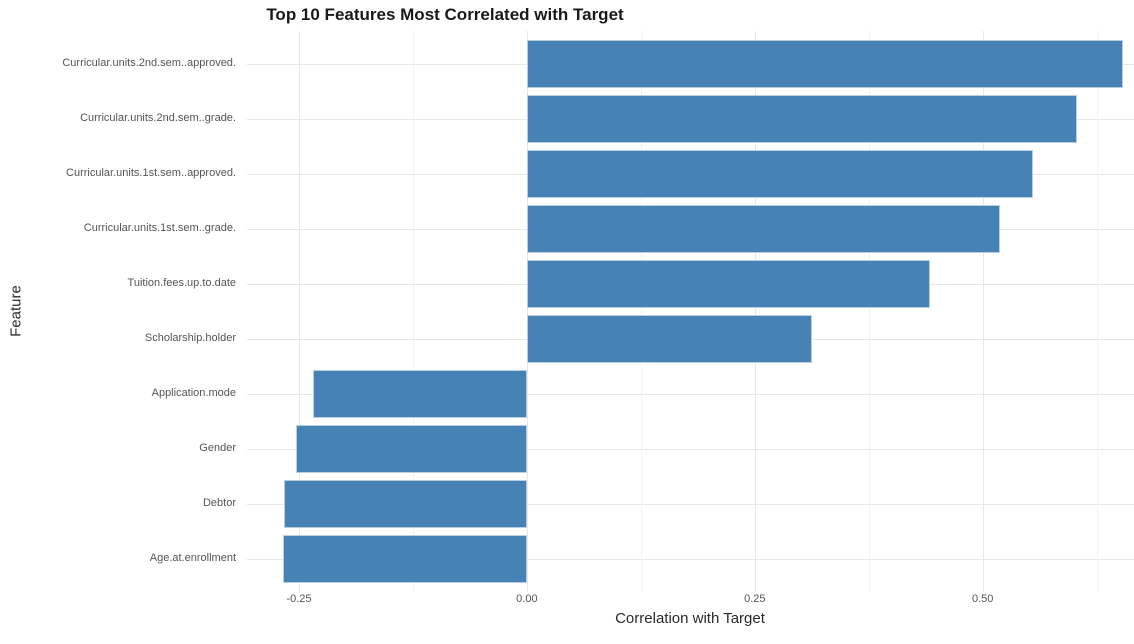 The image size is (1134, 644). What do you see at coordinates (527, 599) in the screenshot?
I see `x-tick-label: 0.00` at bounding box center [527, 599].